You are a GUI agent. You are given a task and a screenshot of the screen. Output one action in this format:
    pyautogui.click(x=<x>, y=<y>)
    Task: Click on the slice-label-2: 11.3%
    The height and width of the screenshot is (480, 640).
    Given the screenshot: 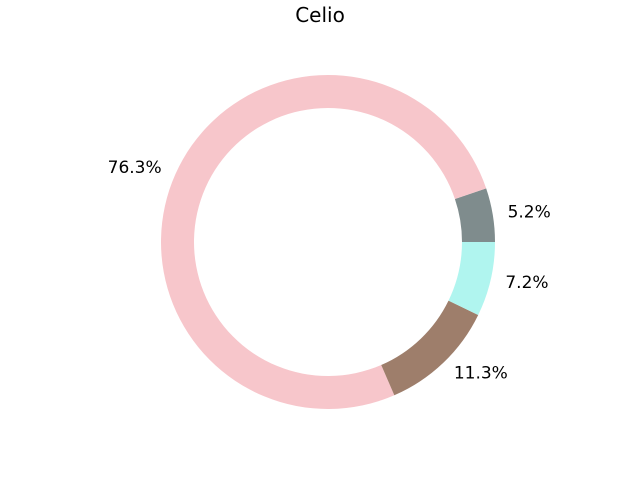 What is the action you would take?
    pyautogui.click(x=481, y=373)
    